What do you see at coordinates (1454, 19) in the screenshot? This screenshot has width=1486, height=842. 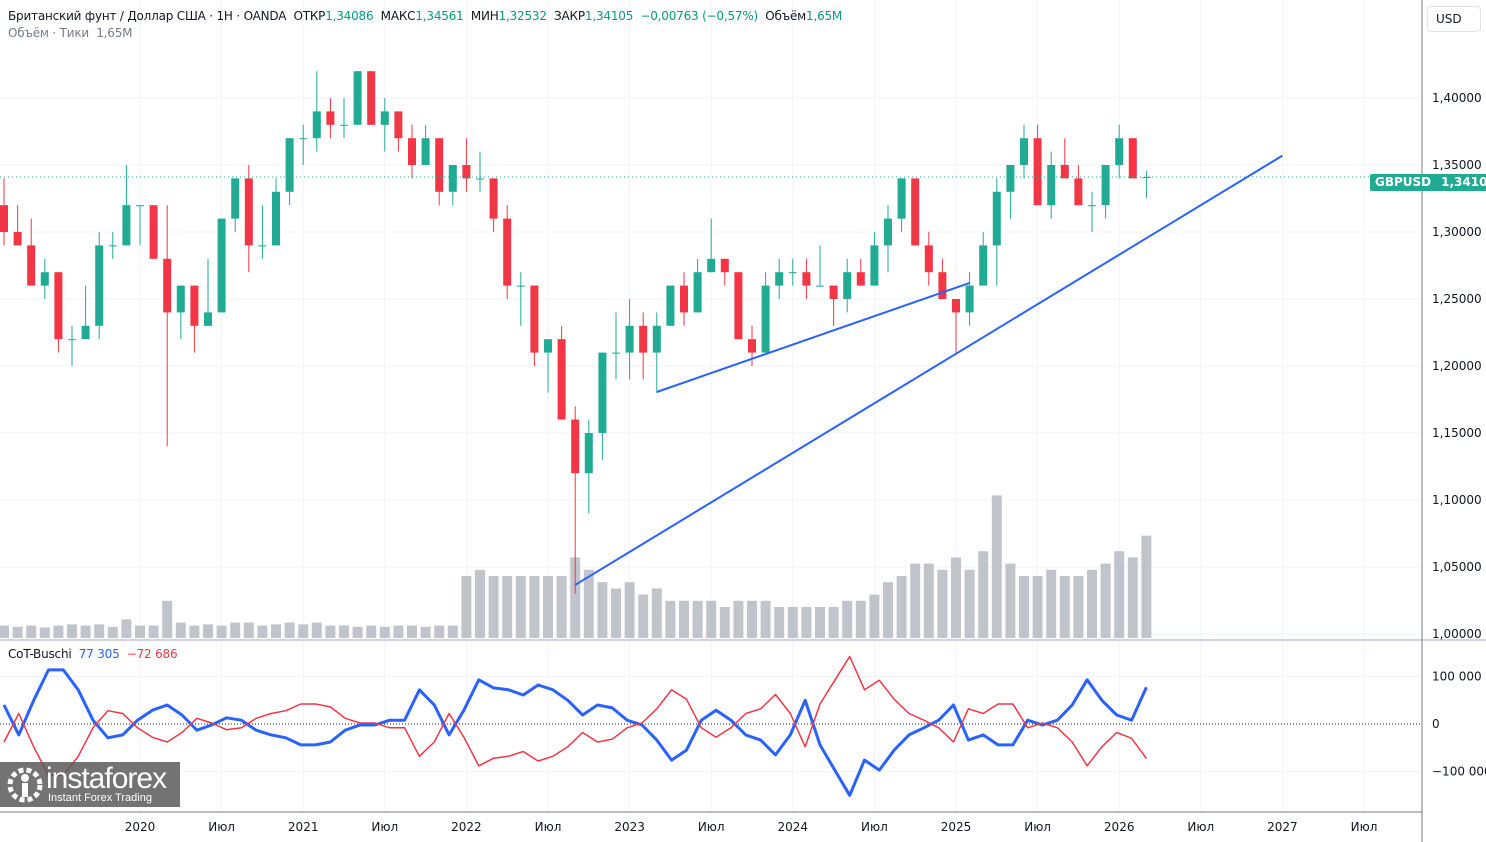 I see `currency-button: USD` at bounding box center [1454, 19].